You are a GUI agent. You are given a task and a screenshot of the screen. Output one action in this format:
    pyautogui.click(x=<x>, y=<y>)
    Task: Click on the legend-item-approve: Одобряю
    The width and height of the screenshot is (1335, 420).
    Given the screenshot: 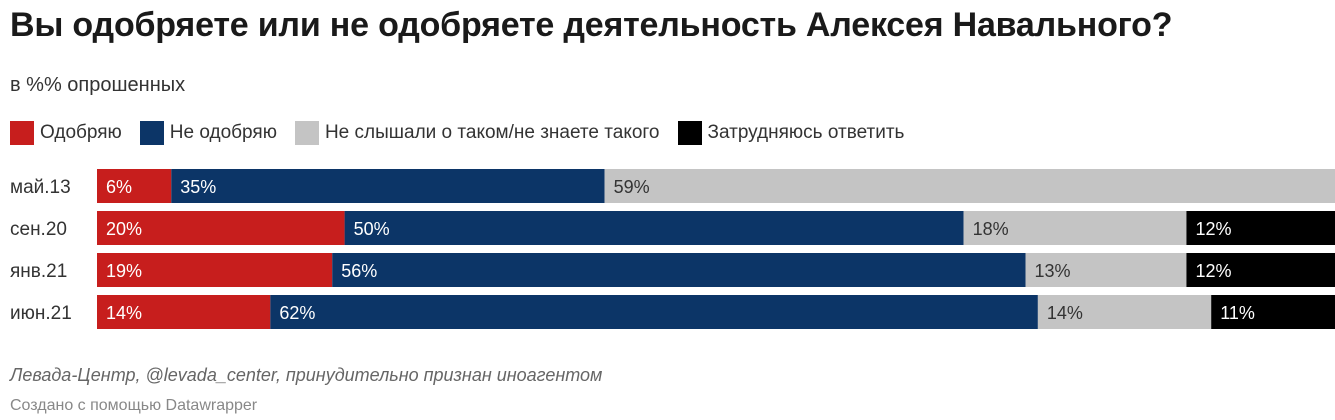 What is the action you would take?
    pyautogui.click(x=66, y=133)
    